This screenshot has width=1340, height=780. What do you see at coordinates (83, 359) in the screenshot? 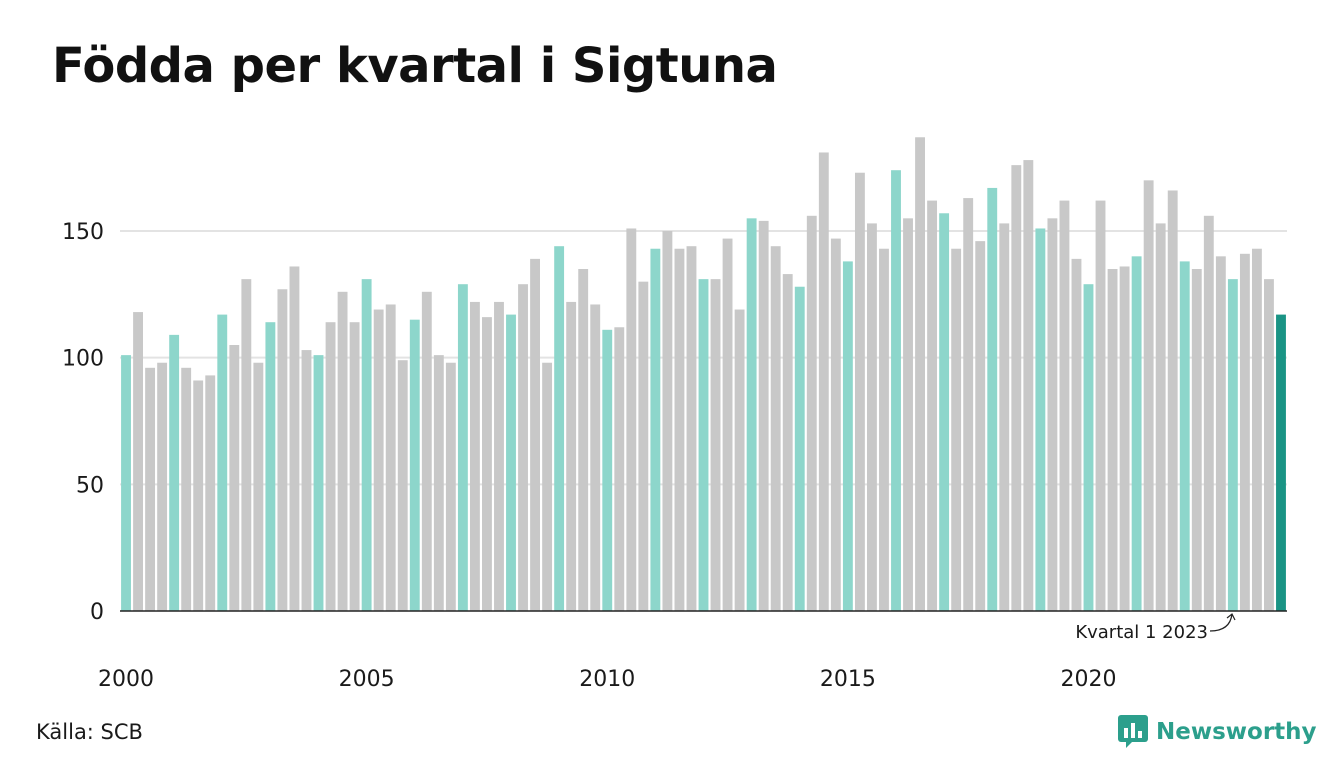
I see `y-tick-label: 100` at bounding box center [83, 359].